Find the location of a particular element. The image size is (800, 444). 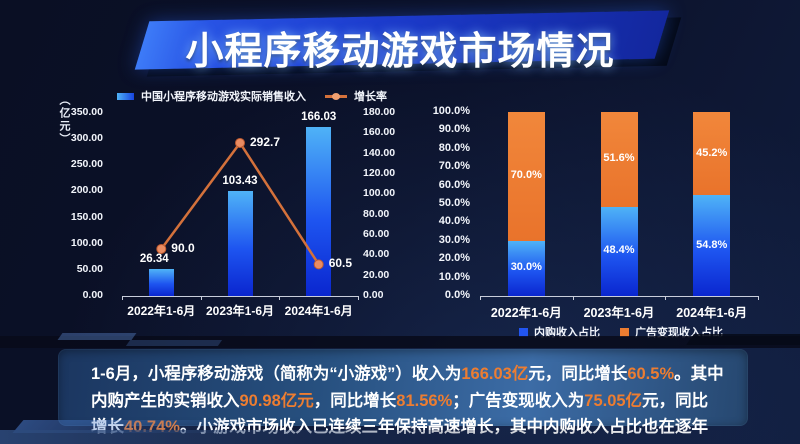

iap-share-swatch is located at coordinates (523, 332).